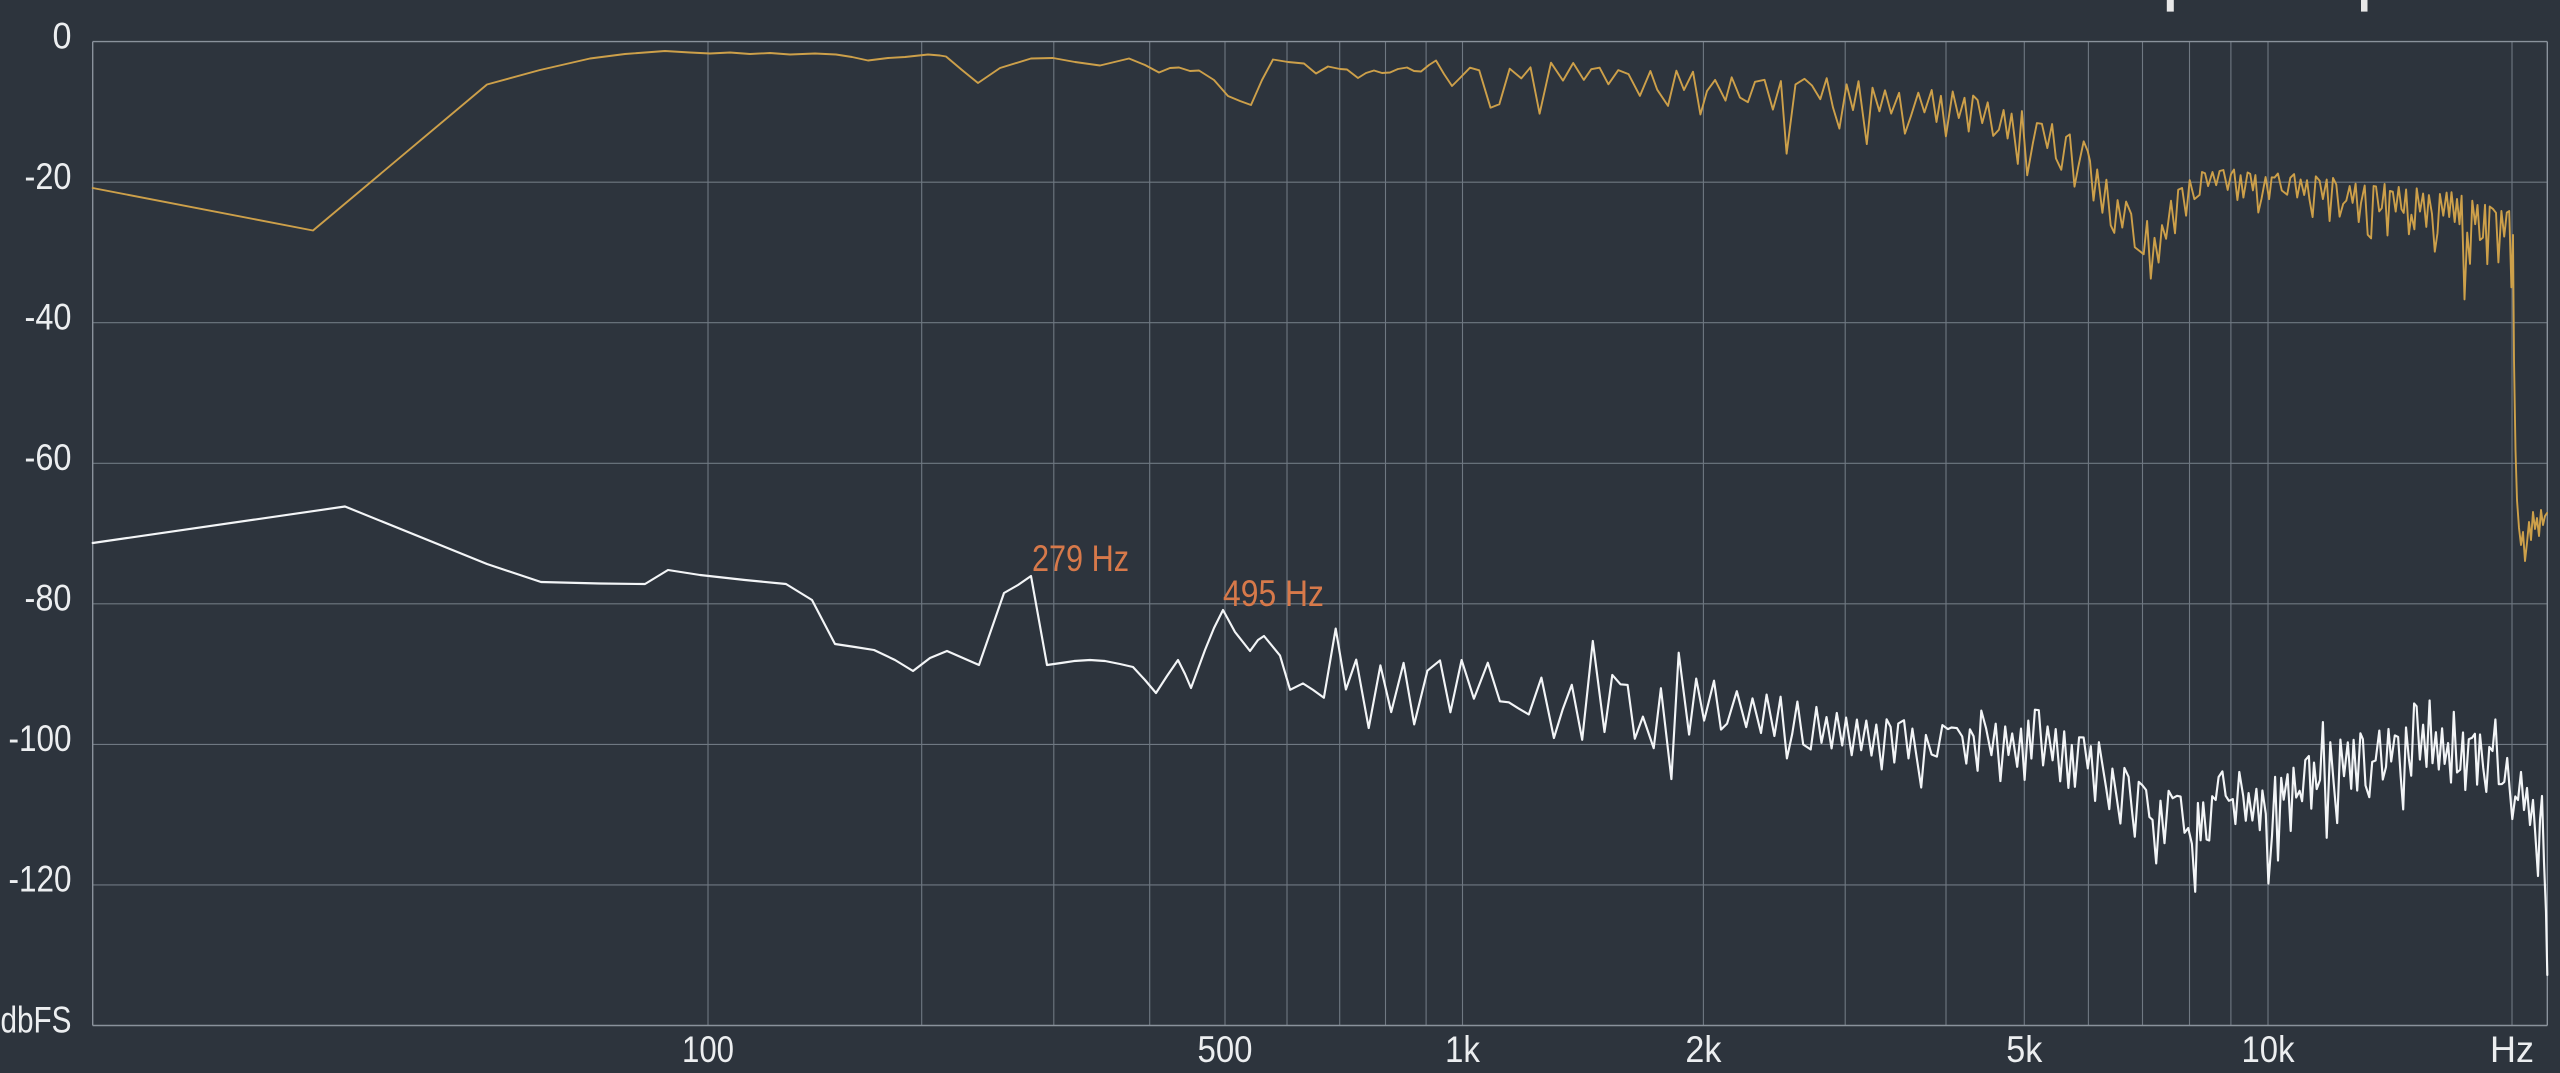  Describe the element at coordinates (40, 879) in the screenshot. I see `svg-text: -120` at that location.